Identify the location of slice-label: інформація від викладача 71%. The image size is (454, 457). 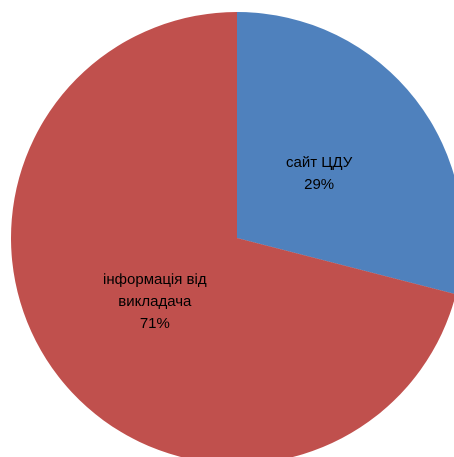
(155, 302).